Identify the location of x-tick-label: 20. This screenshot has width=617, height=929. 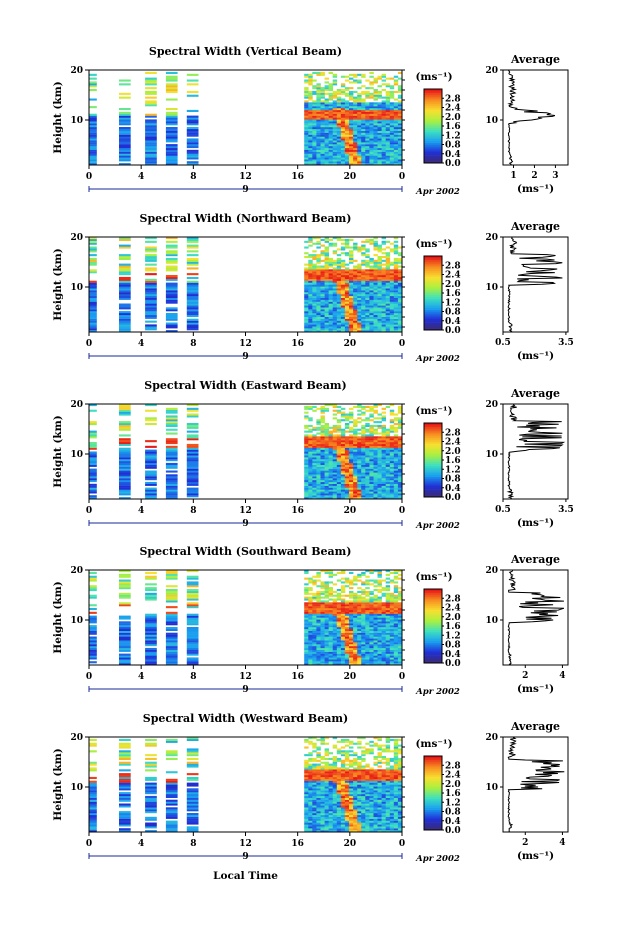
(350, 511).